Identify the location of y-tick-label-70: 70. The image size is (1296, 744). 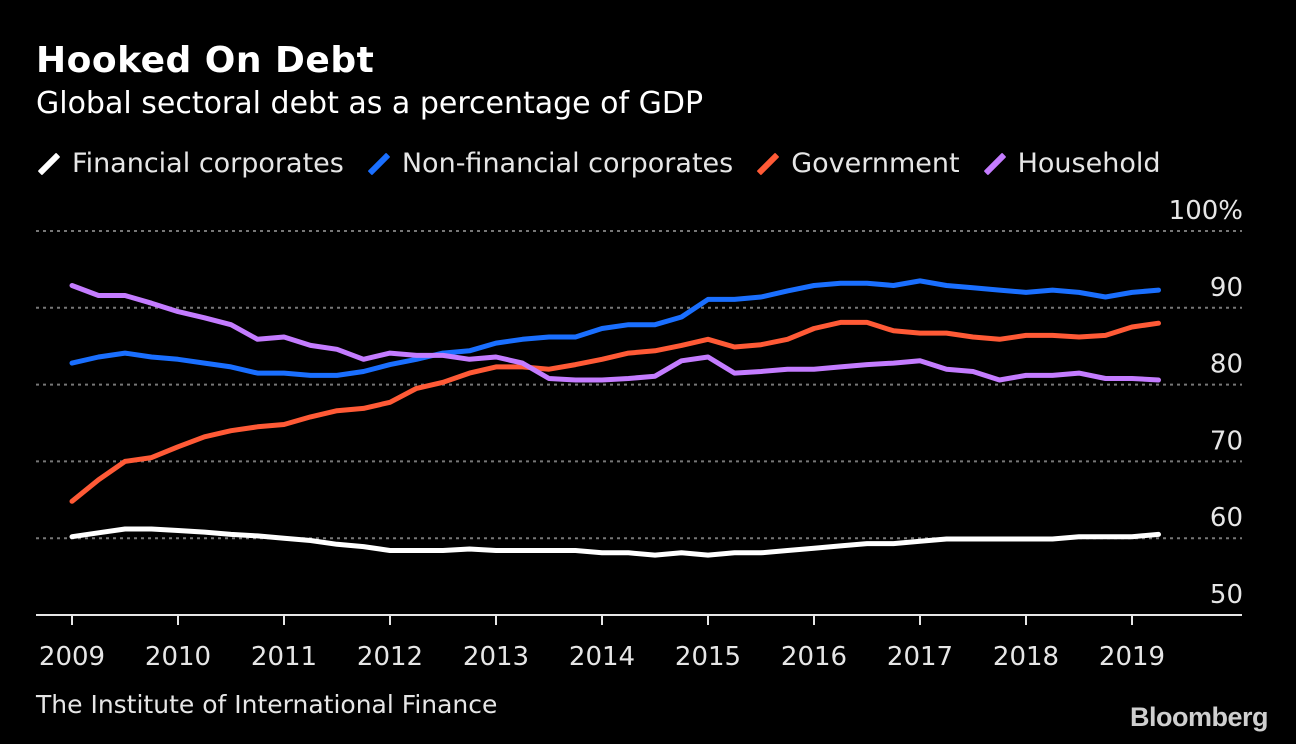
(1226, 441).